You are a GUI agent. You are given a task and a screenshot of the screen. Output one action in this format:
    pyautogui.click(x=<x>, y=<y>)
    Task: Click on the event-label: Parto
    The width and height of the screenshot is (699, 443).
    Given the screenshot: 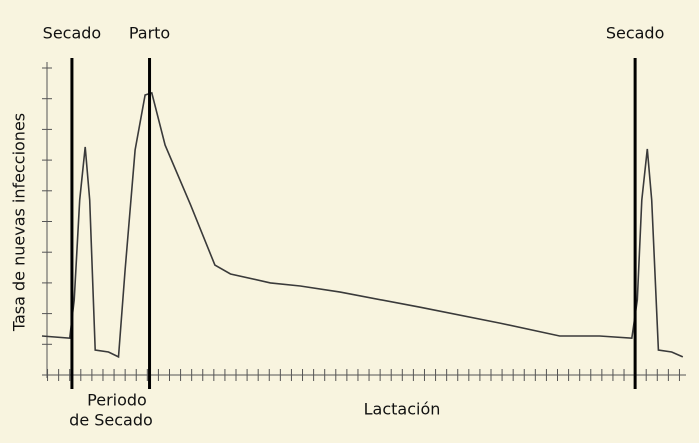 What is the action you would take?
    pyautogui.click(x=149, y=33)
    